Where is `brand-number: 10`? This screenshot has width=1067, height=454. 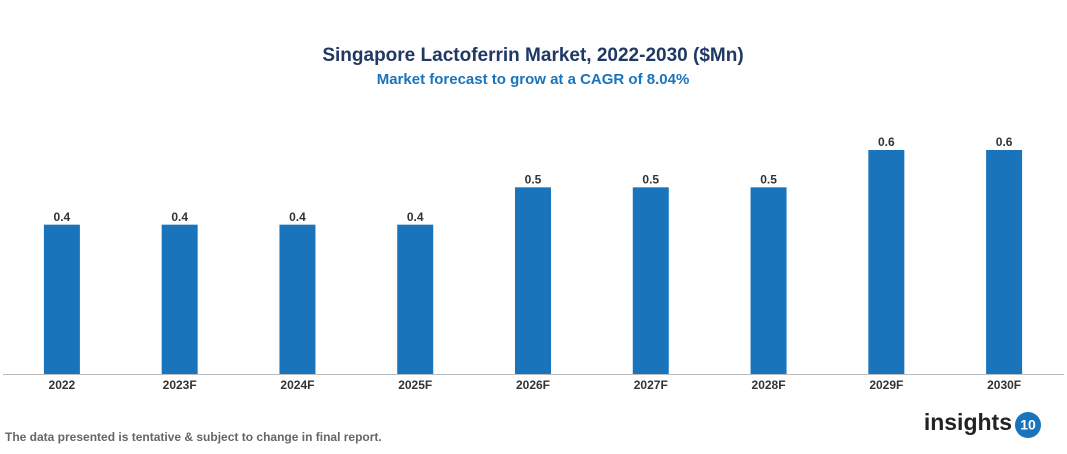 brand-number: 10 is located at coordinates (1028, 425).